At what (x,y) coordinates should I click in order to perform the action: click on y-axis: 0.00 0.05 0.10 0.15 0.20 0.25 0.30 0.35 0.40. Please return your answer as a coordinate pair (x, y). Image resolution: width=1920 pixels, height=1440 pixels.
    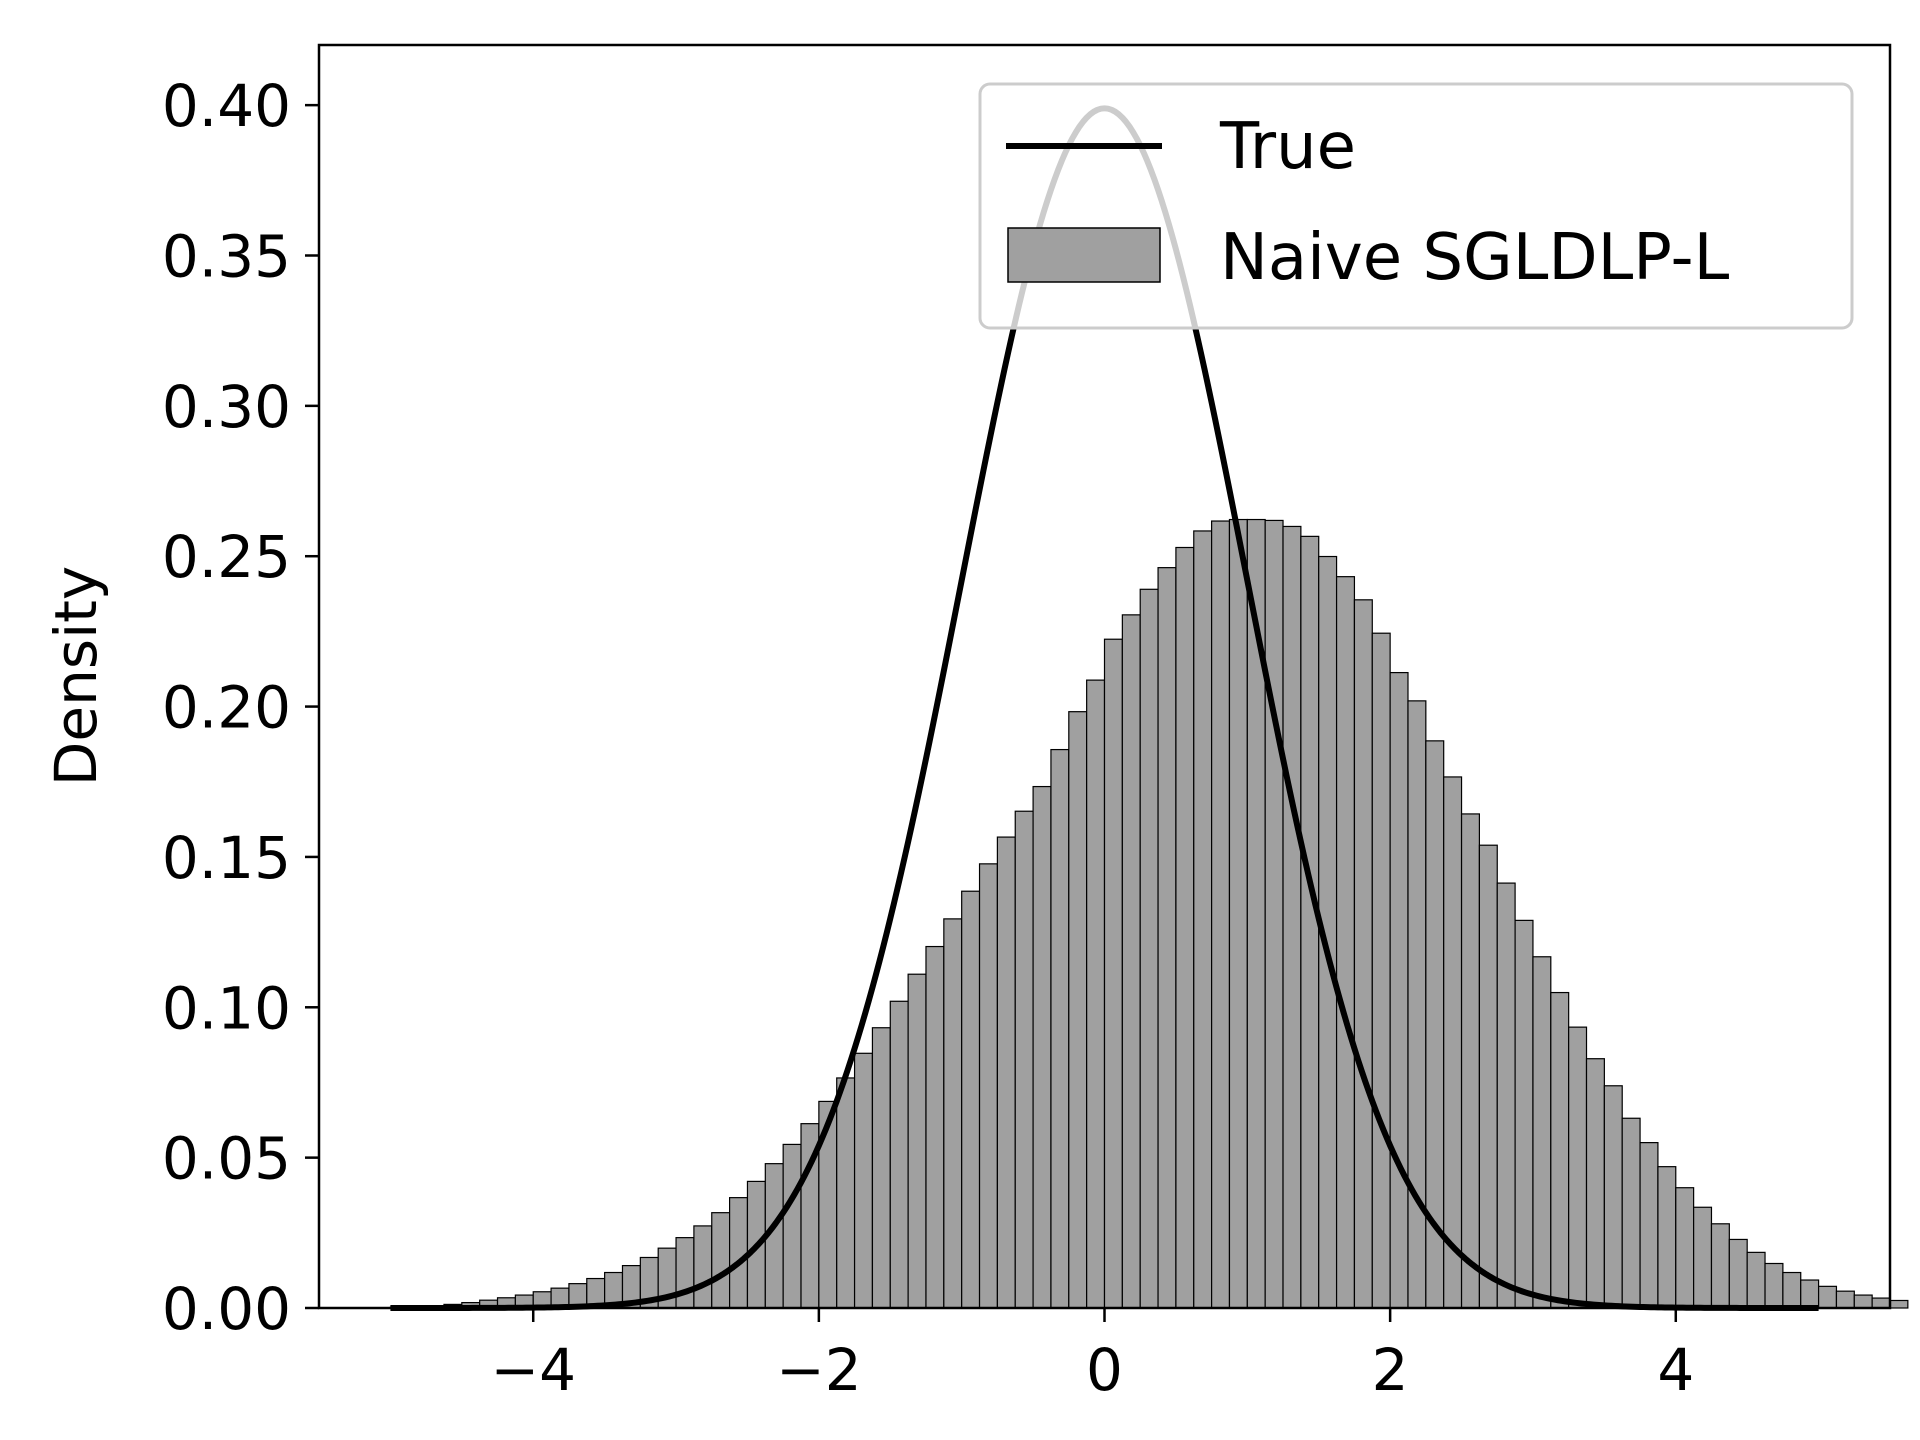
    Looking at the image, I should click on (240, 707).